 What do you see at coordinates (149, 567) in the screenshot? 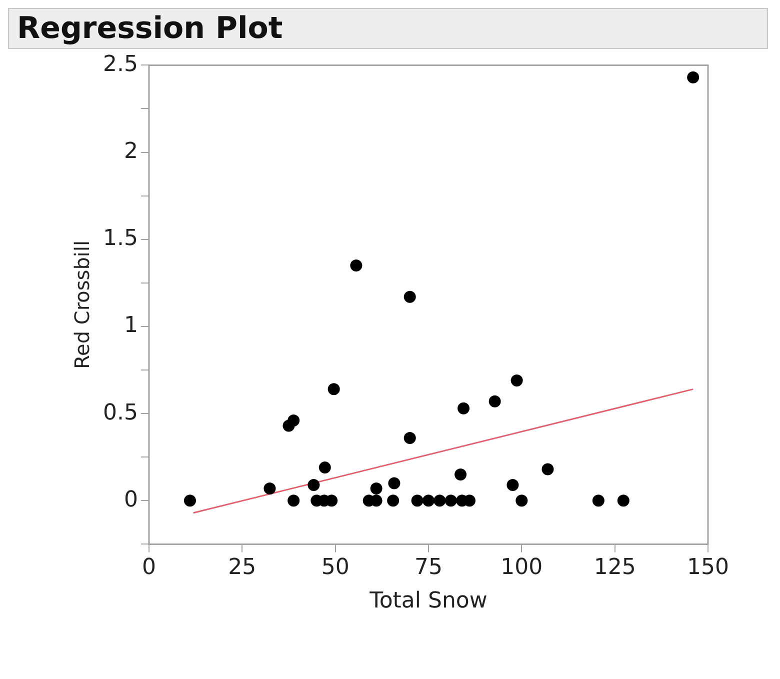
I see `x-tick-label: 0` at bounding box center [149, 567].